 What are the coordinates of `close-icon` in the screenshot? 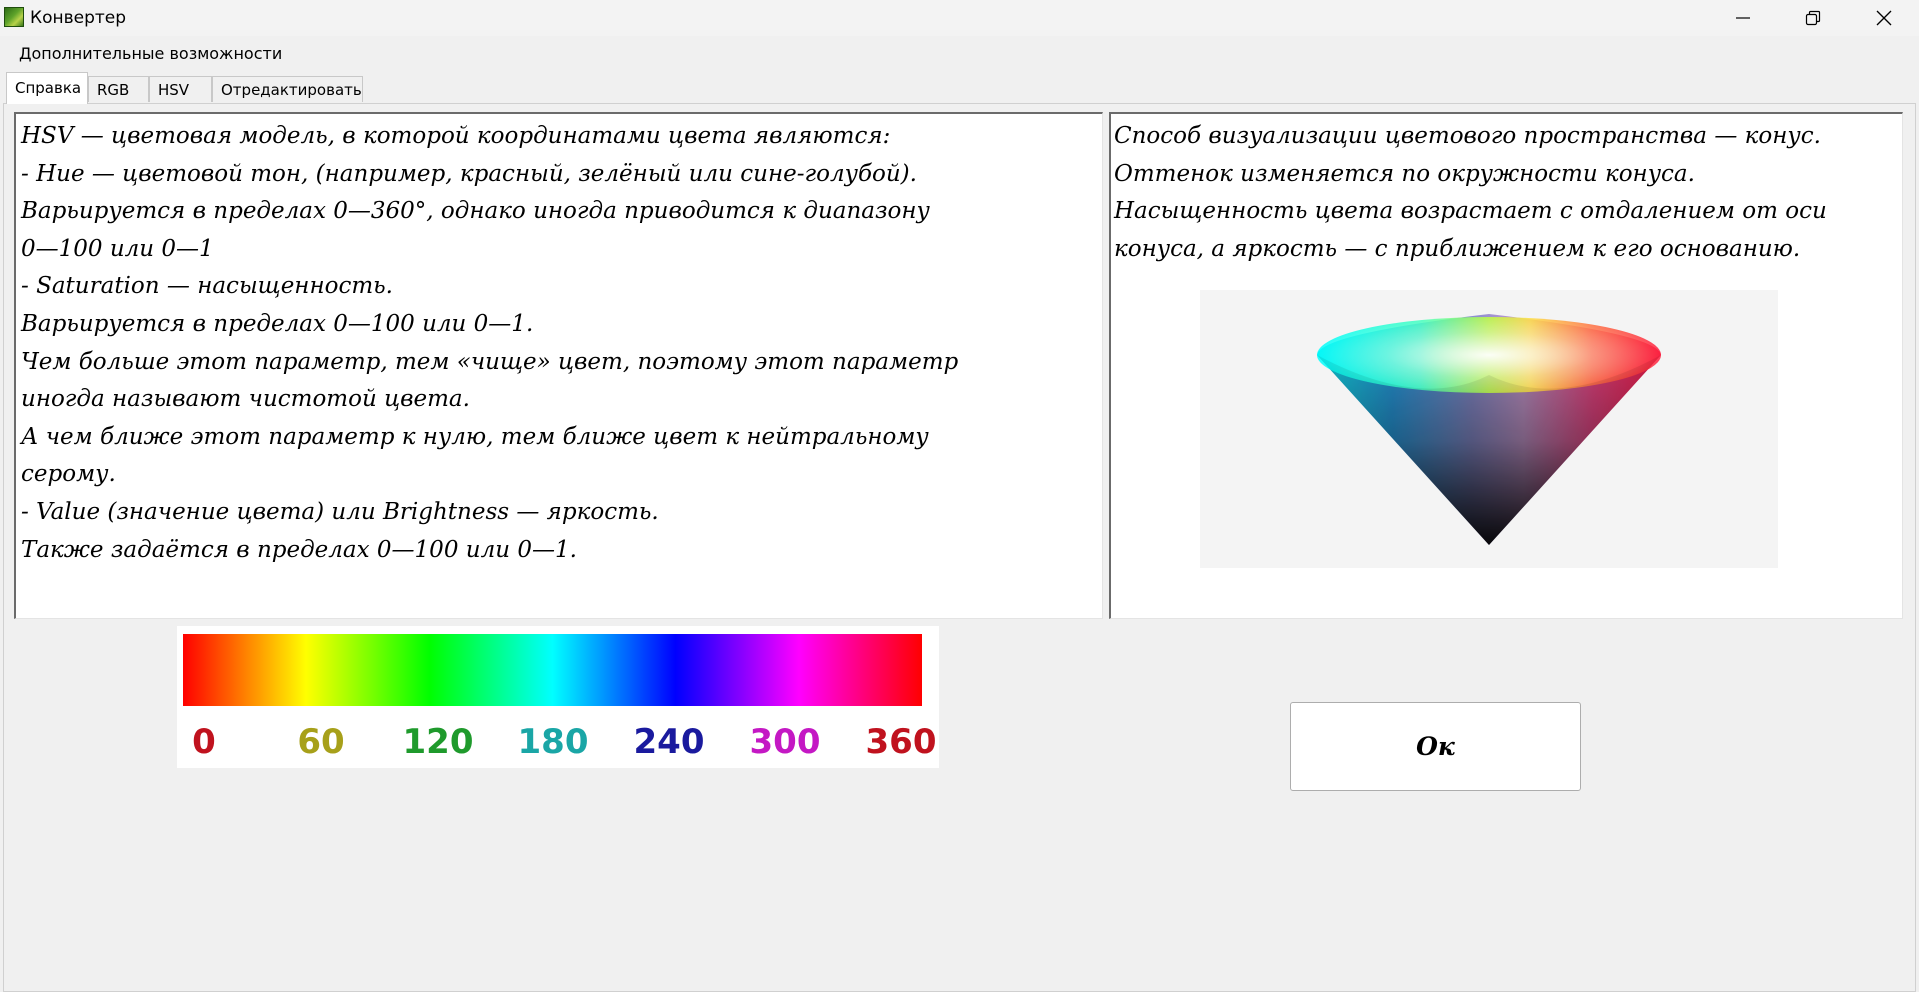 It's located at (1884, 18).